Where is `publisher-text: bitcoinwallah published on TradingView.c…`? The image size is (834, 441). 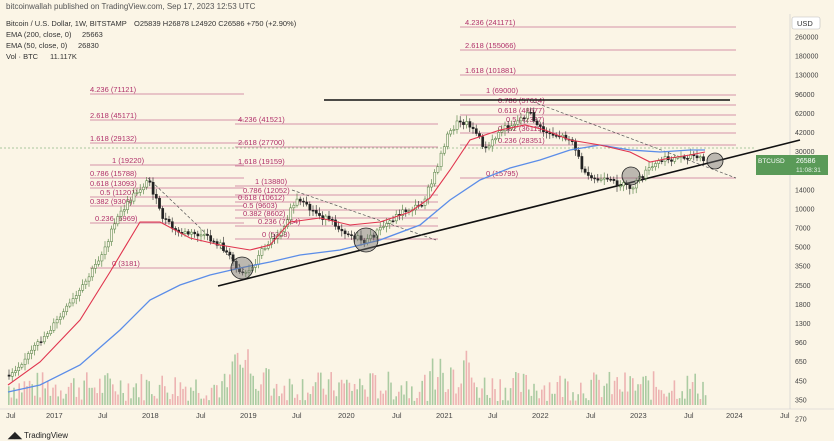
publisher-text: bitcoinwallah published on TradingView.c… is located at coordinates (131, 6).